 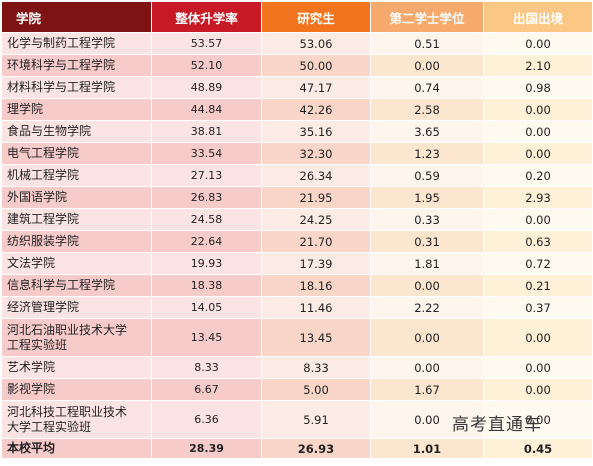 I want to click on overall-rate: 18.38, so click(x=206, y=285).